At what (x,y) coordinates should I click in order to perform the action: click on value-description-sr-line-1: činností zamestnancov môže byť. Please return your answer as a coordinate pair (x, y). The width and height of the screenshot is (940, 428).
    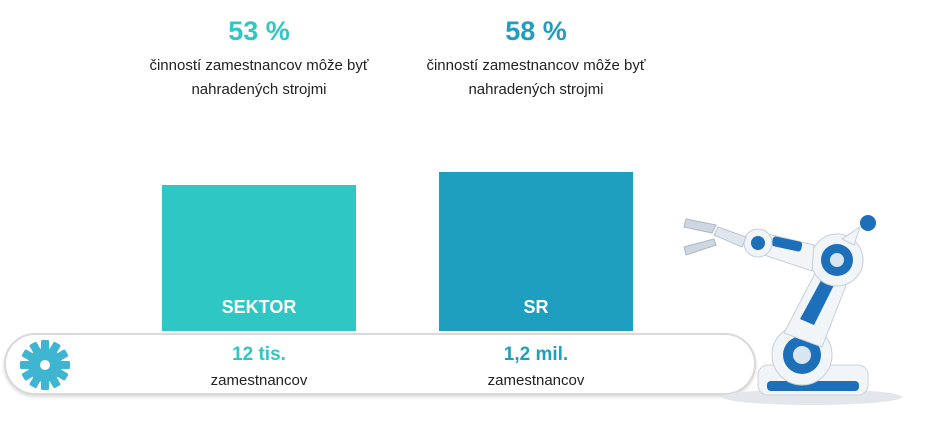
    Looking at the image, I should click on (536, 65).